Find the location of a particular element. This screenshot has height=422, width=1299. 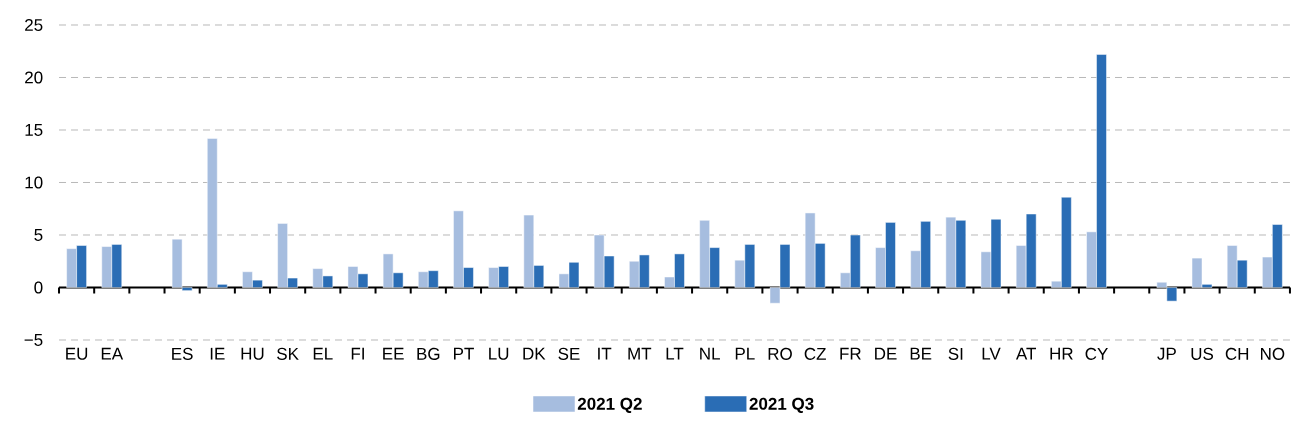

x-tick-label: DE is located at coordinates (886, 353).